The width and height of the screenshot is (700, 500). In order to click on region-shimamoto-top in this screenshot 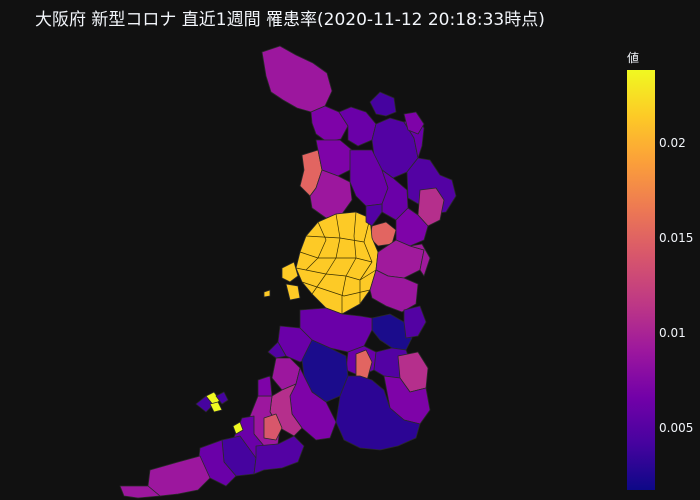, I will do `click(414, 123)`.